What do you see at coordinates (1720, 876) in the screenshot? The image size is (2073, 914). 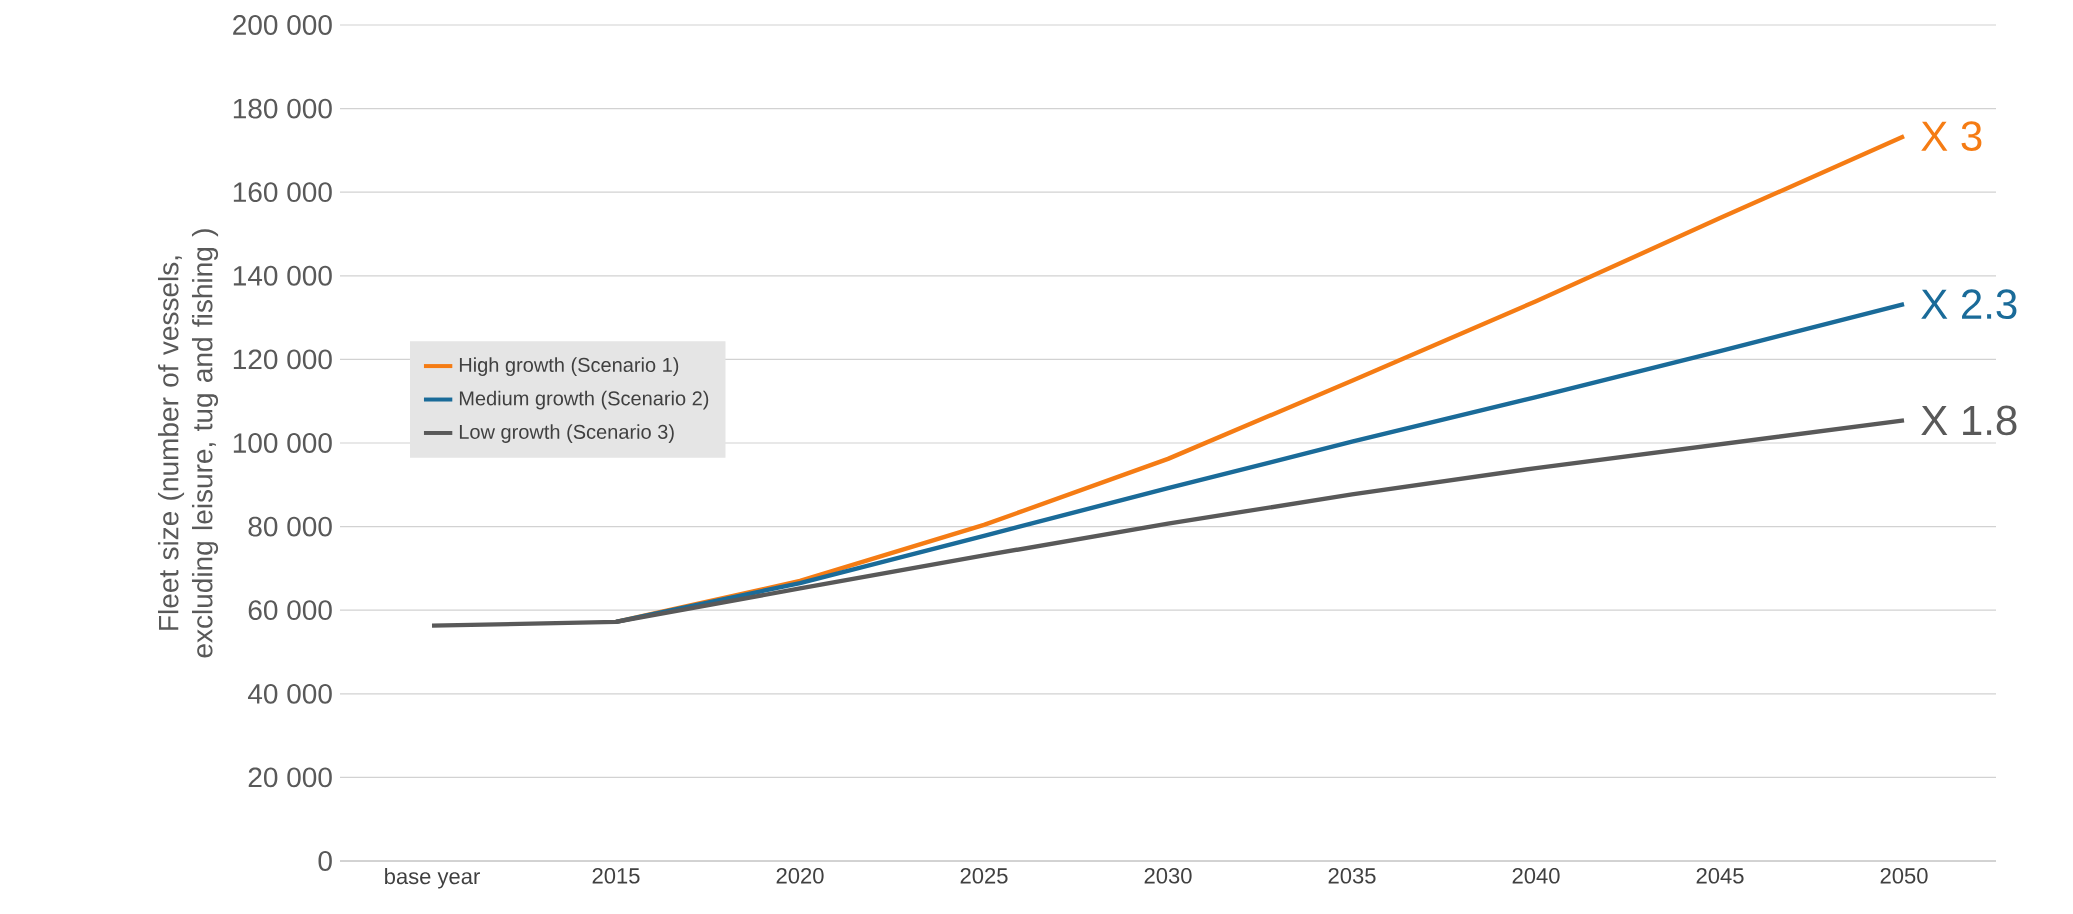 I see `x-tick-label: 2045` at bounding box center [1720, 876].